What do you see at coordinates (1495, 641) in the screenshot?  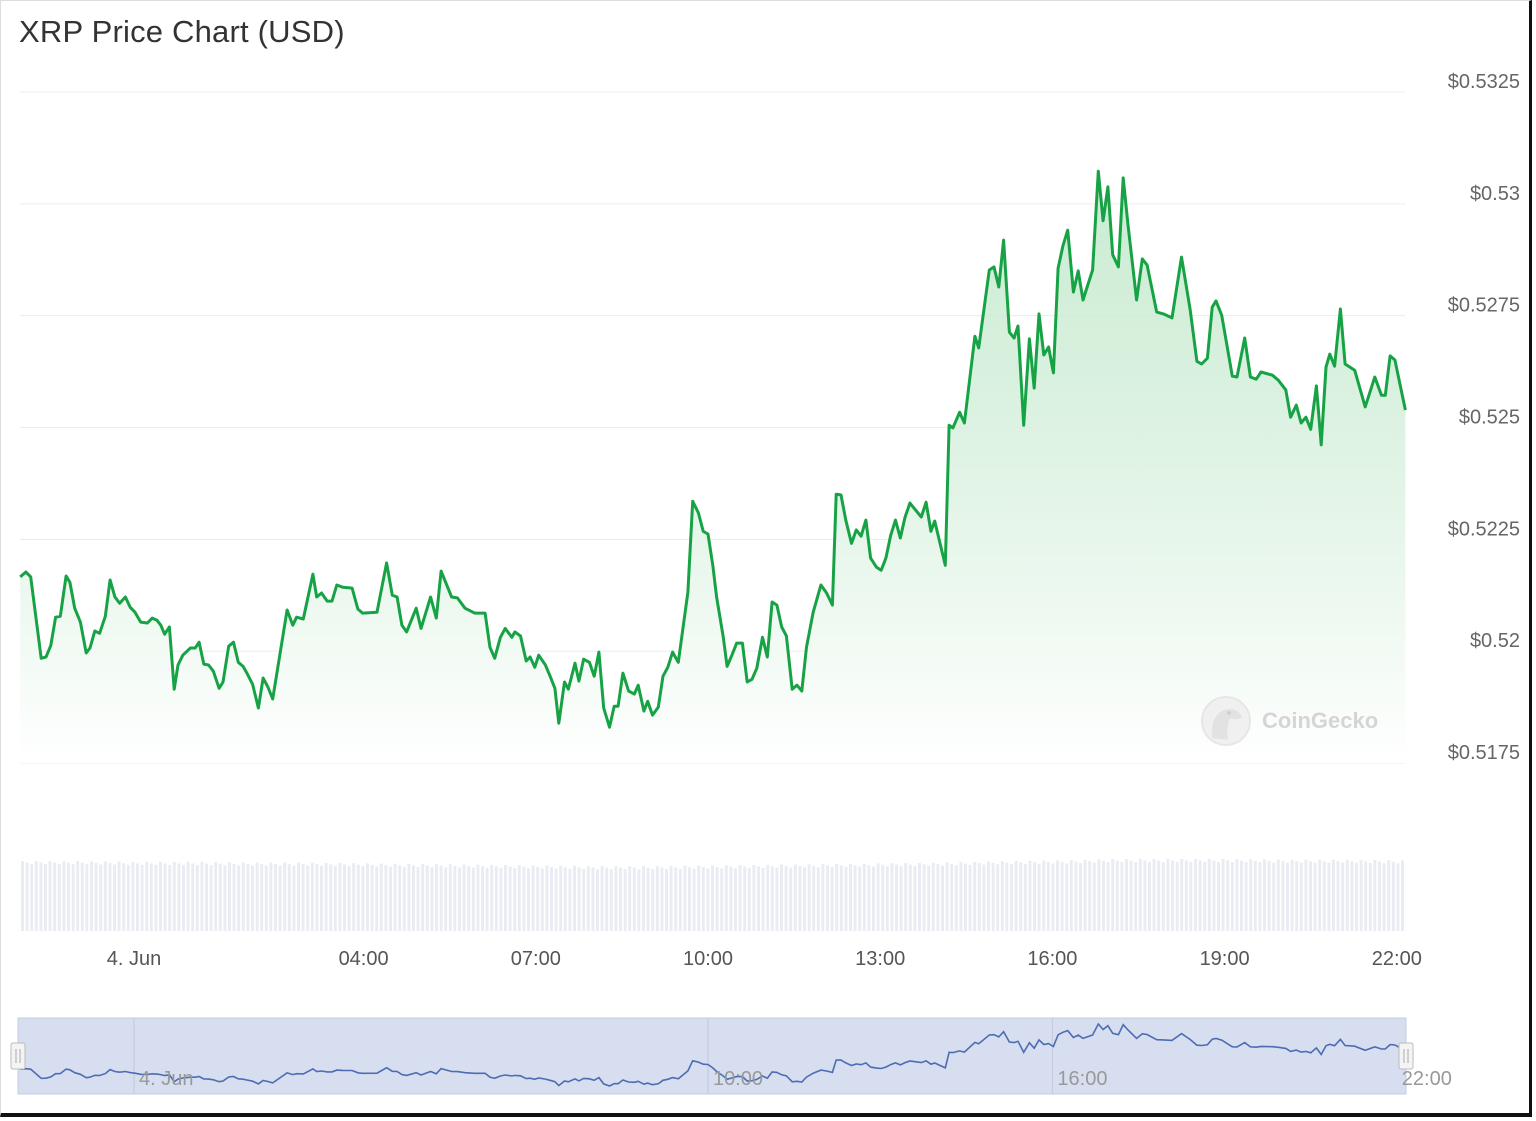 I see `y-tick-label: $0.52` at bounding box center [1495, 641].